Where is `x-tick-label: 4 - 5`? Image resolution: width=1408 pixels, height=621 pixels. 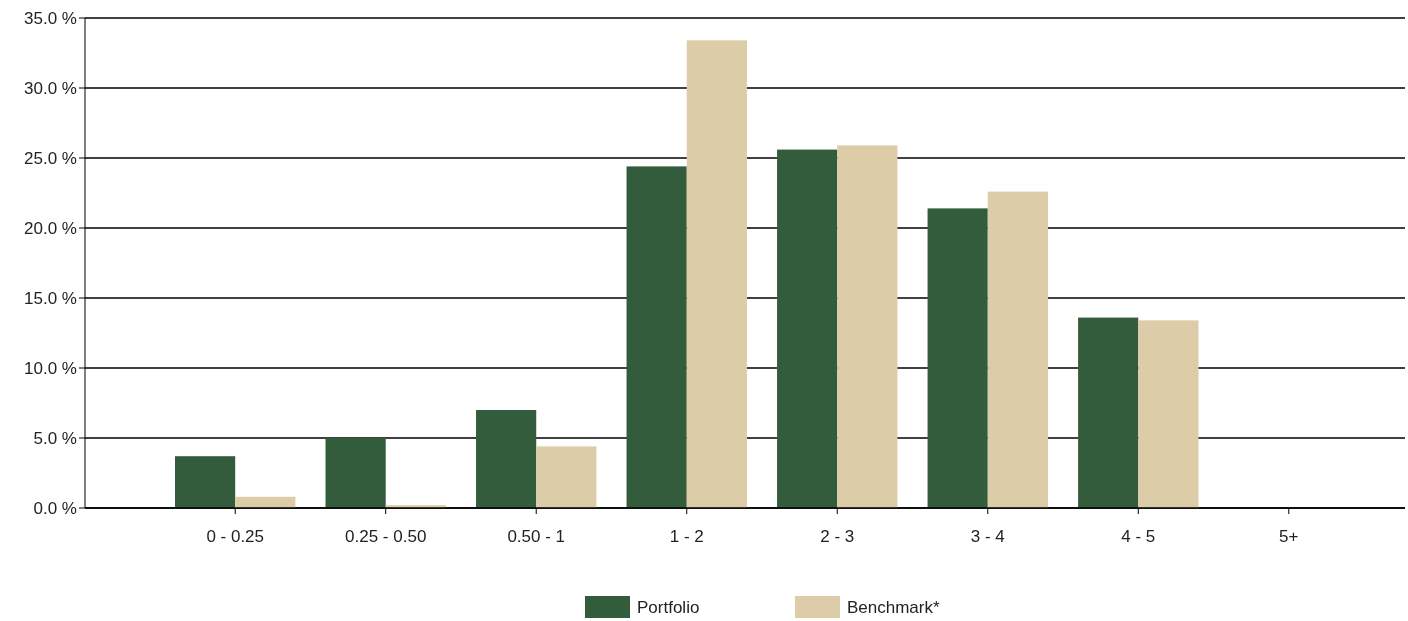
x-tick-label: 4 - 5 is located at coordinates (1138, 536).